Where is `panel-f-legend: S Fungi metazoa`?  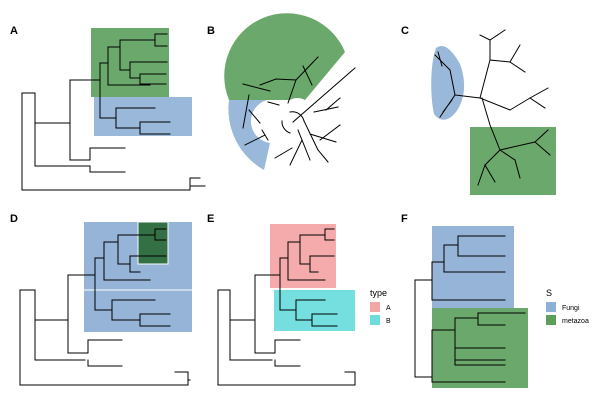 panel-f-legend: S Fungi metazoa is located at coordinates (567, 306).